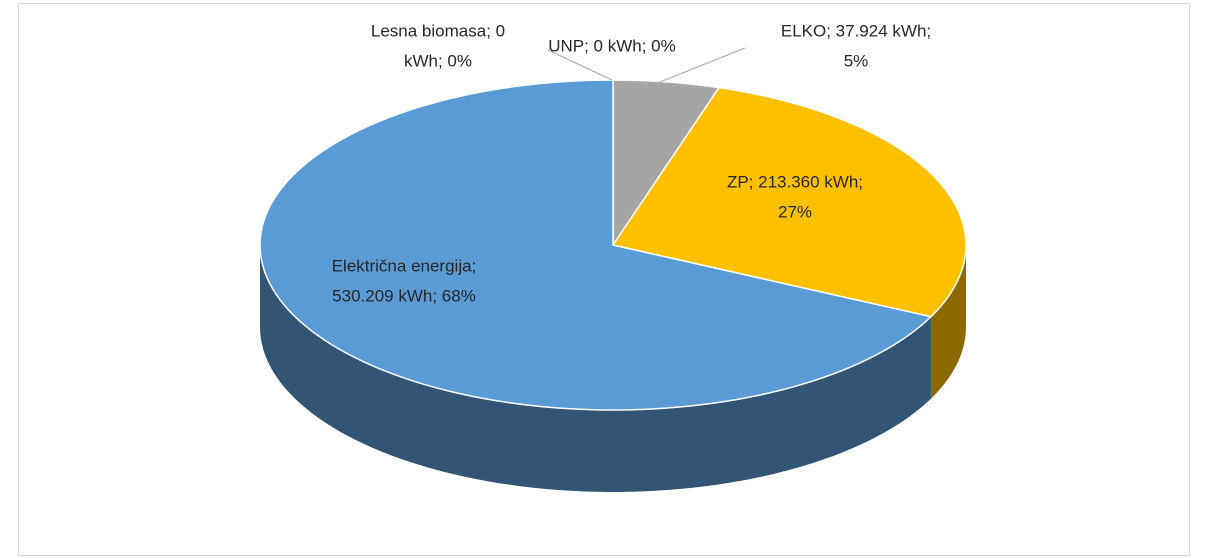 This screenshot has height=558, width=1208. What do you see at coordinates (856, 30) in the screenshot?
I see `data-label: ELKO; 37.924 kWh;` at bounding box center [856, 30].